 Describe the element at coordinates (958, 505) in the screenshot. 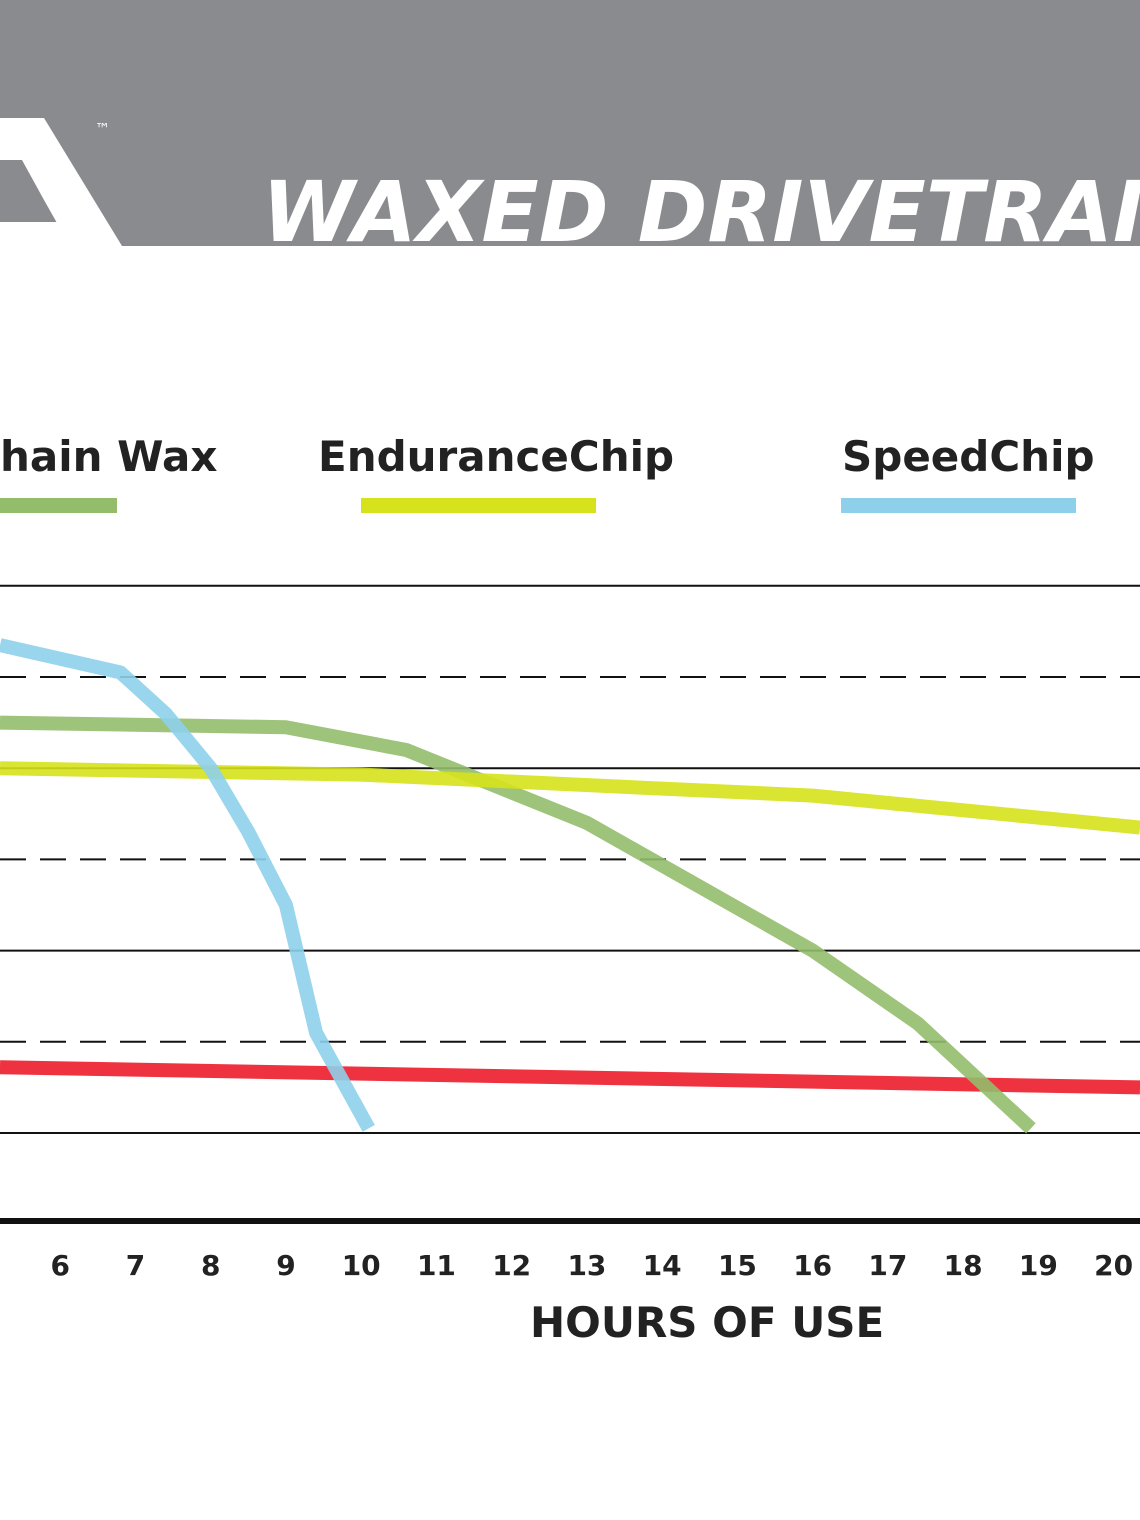

I see `legend-swatch-speed-chip` at that location.